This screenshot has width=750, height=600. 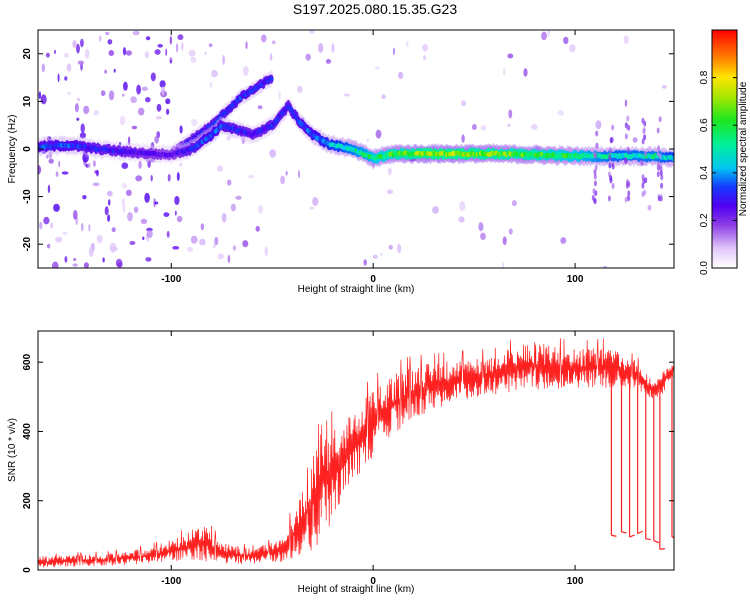 What do you see at coordinates (171, 279) in the screenshot?
I see `spectrogram-x-tick-label: -100` at bounding box center [171, 279].